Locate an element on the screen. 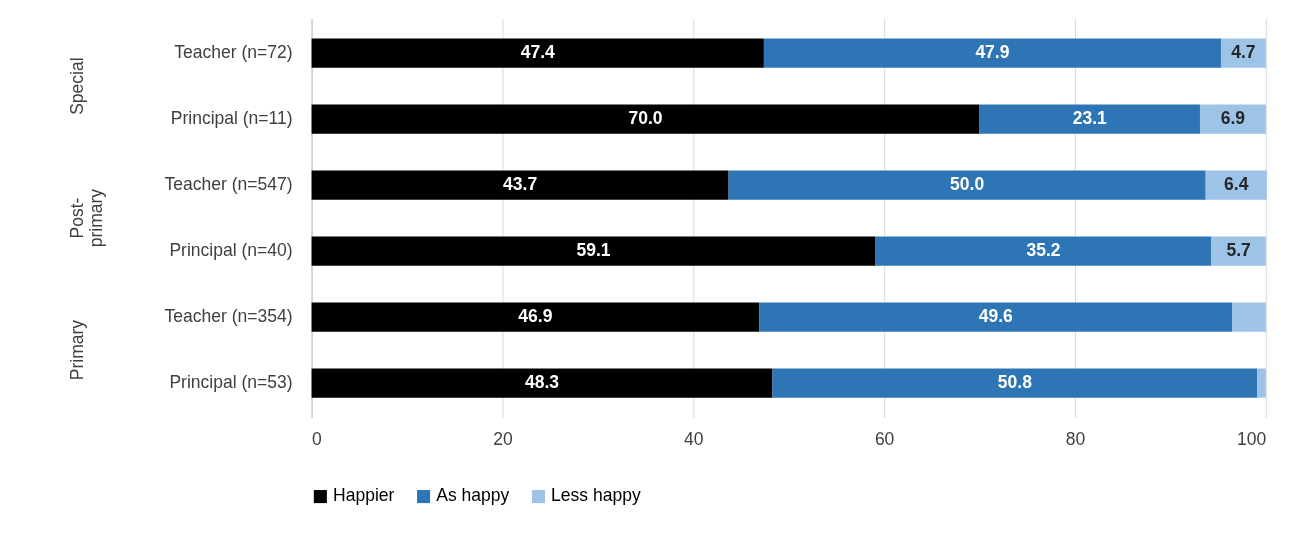 The image size is (1296, 552). x-tick-label: 20 is located at coordinates (503, 439).